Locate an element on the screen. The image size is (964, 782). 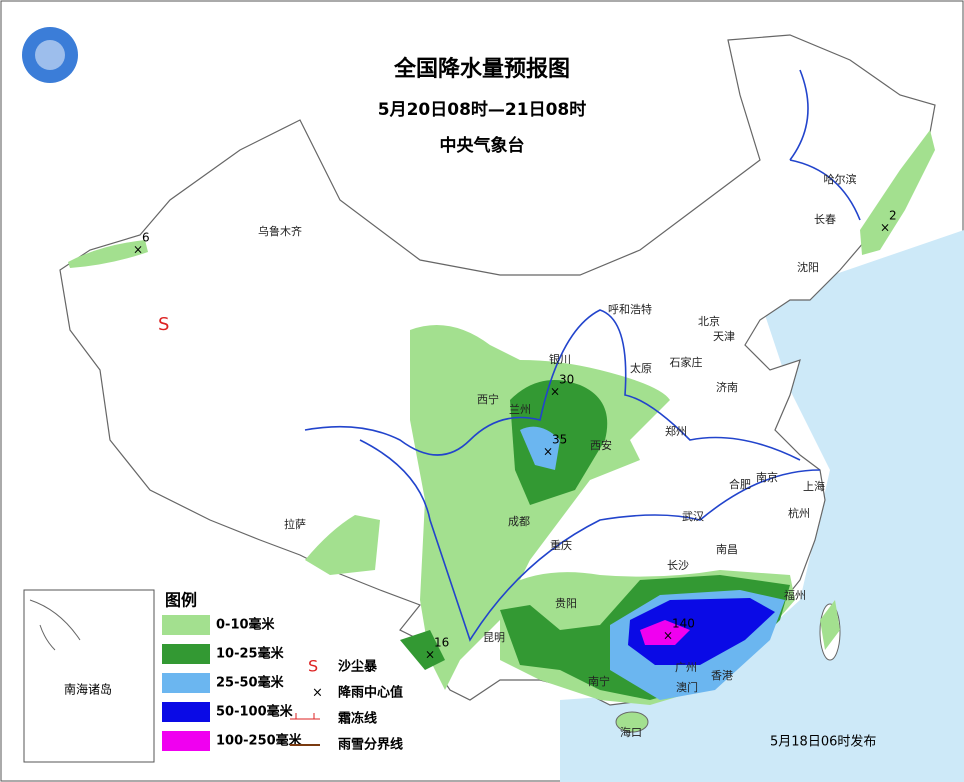
legend-symbol is located at coordinates (305, 716).